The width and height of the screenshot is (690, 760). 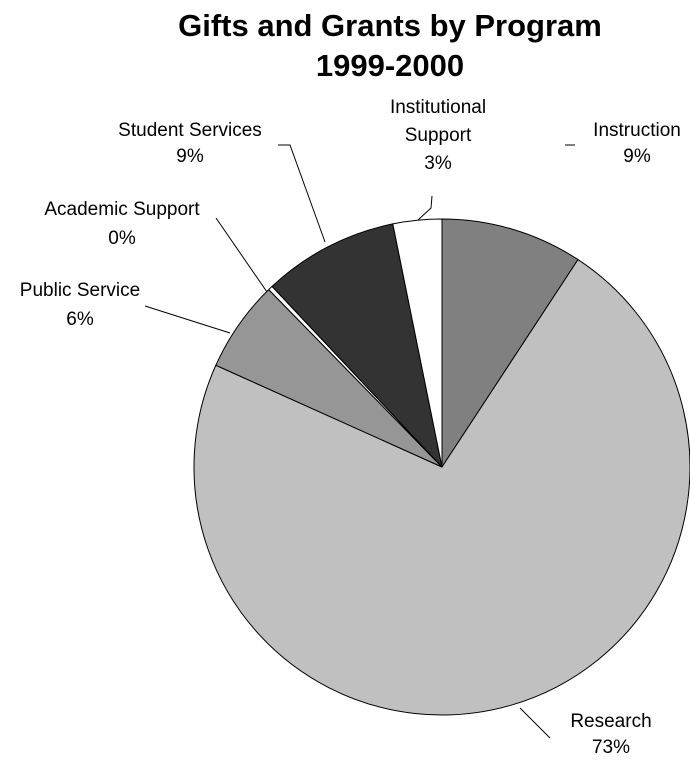 I want to click on chart-title-line-2: 1999-2000, so click(x=390, y=65).